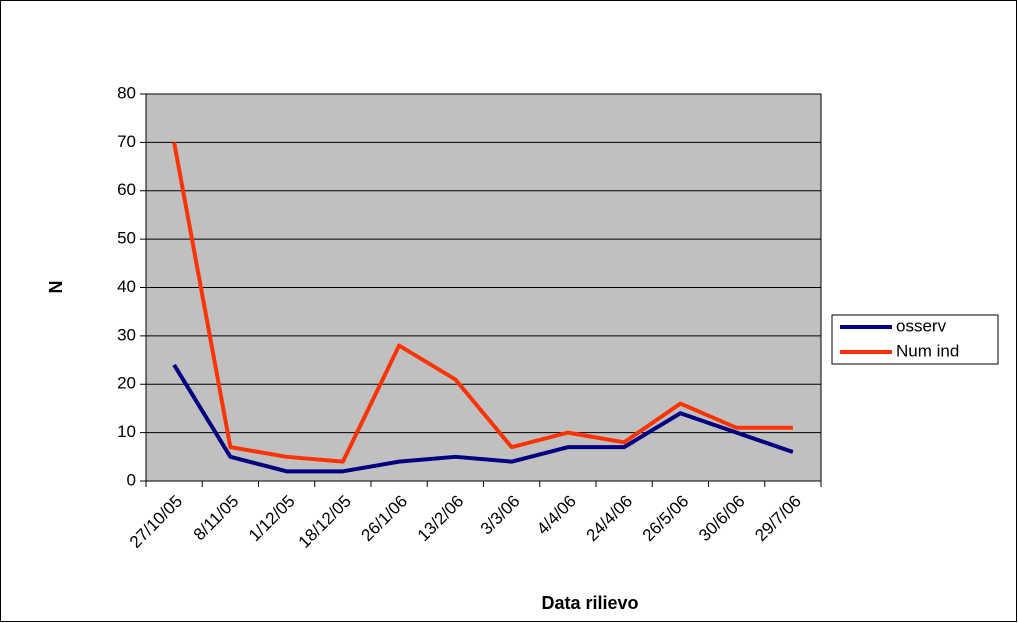  I want to click on y-axis-title: N, so click(56, 287).